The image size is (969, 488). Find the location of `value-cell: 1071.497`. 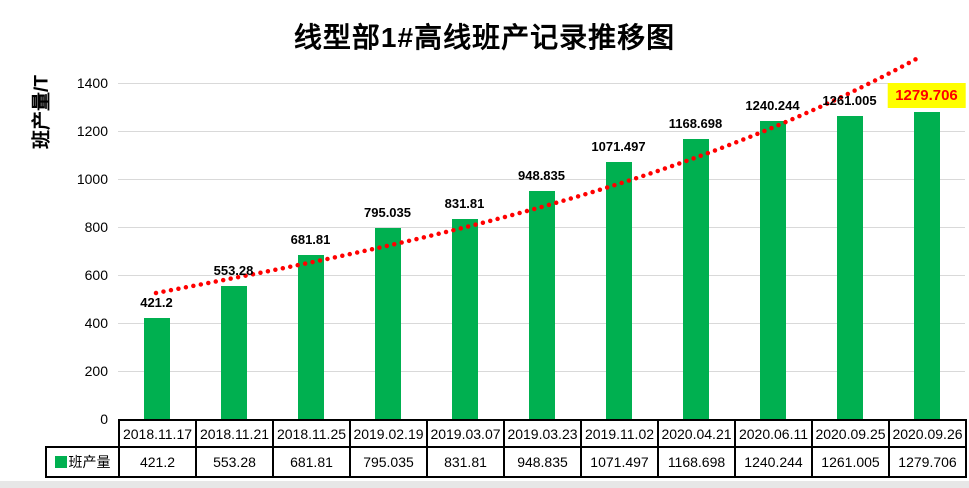

value-cell: 1071.497 is located at coordinates (619, 462).